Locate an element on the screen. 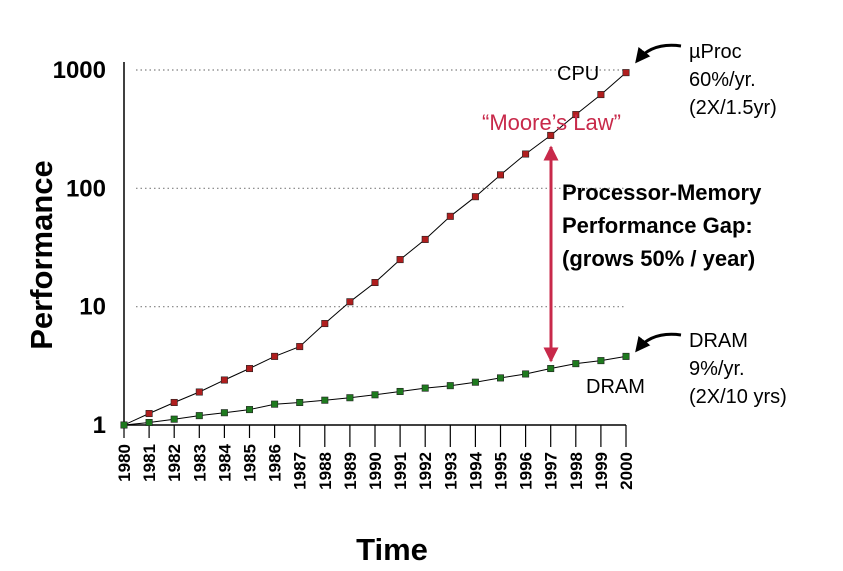  gap-note-line-1: Processor-Memory is located at coordinates (662, 192).